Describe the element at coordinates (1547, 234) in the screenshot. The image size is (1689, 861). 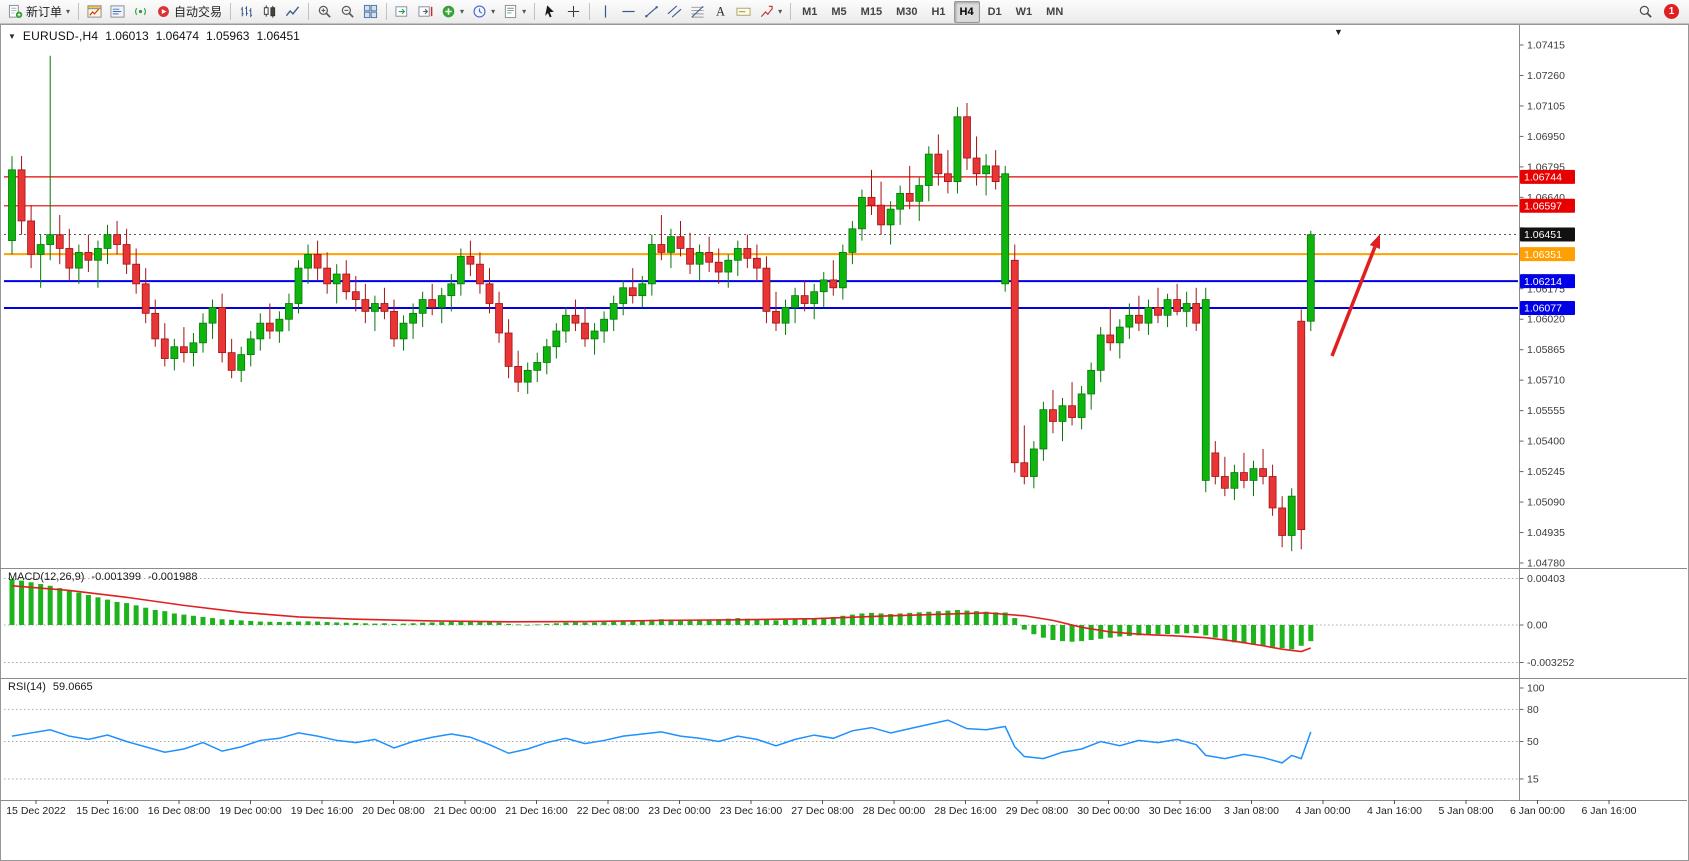
I see `current-price-tag-tag: 1.06451` at that location.